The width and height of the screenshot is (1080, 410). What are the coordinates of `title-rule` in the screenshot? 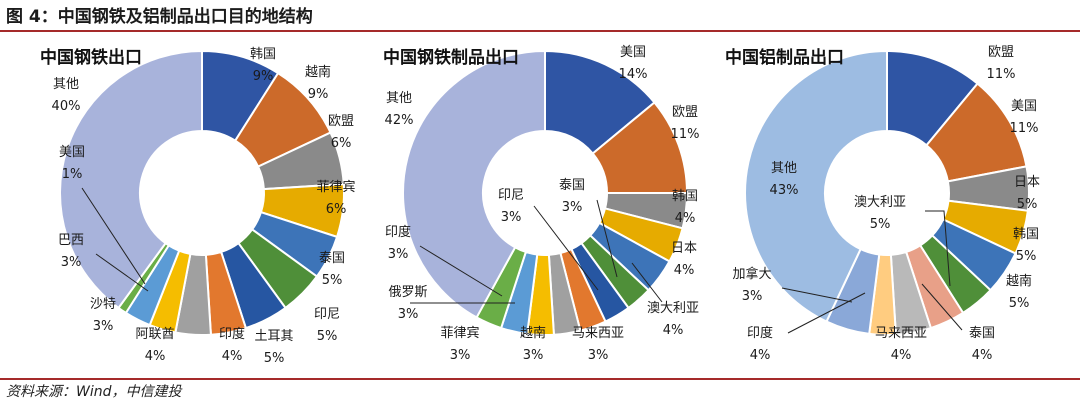 It's located at (540, 31).